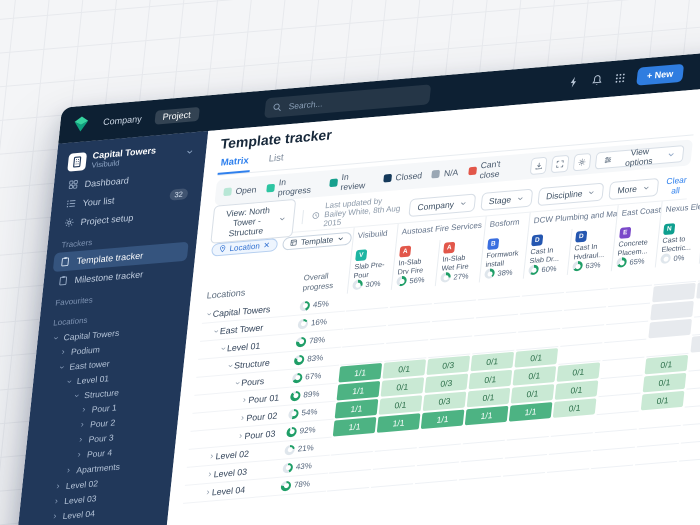 The width and height of the screenshot is (700, 525). I want to click on topbar-actions: + New, so click(626, 77).